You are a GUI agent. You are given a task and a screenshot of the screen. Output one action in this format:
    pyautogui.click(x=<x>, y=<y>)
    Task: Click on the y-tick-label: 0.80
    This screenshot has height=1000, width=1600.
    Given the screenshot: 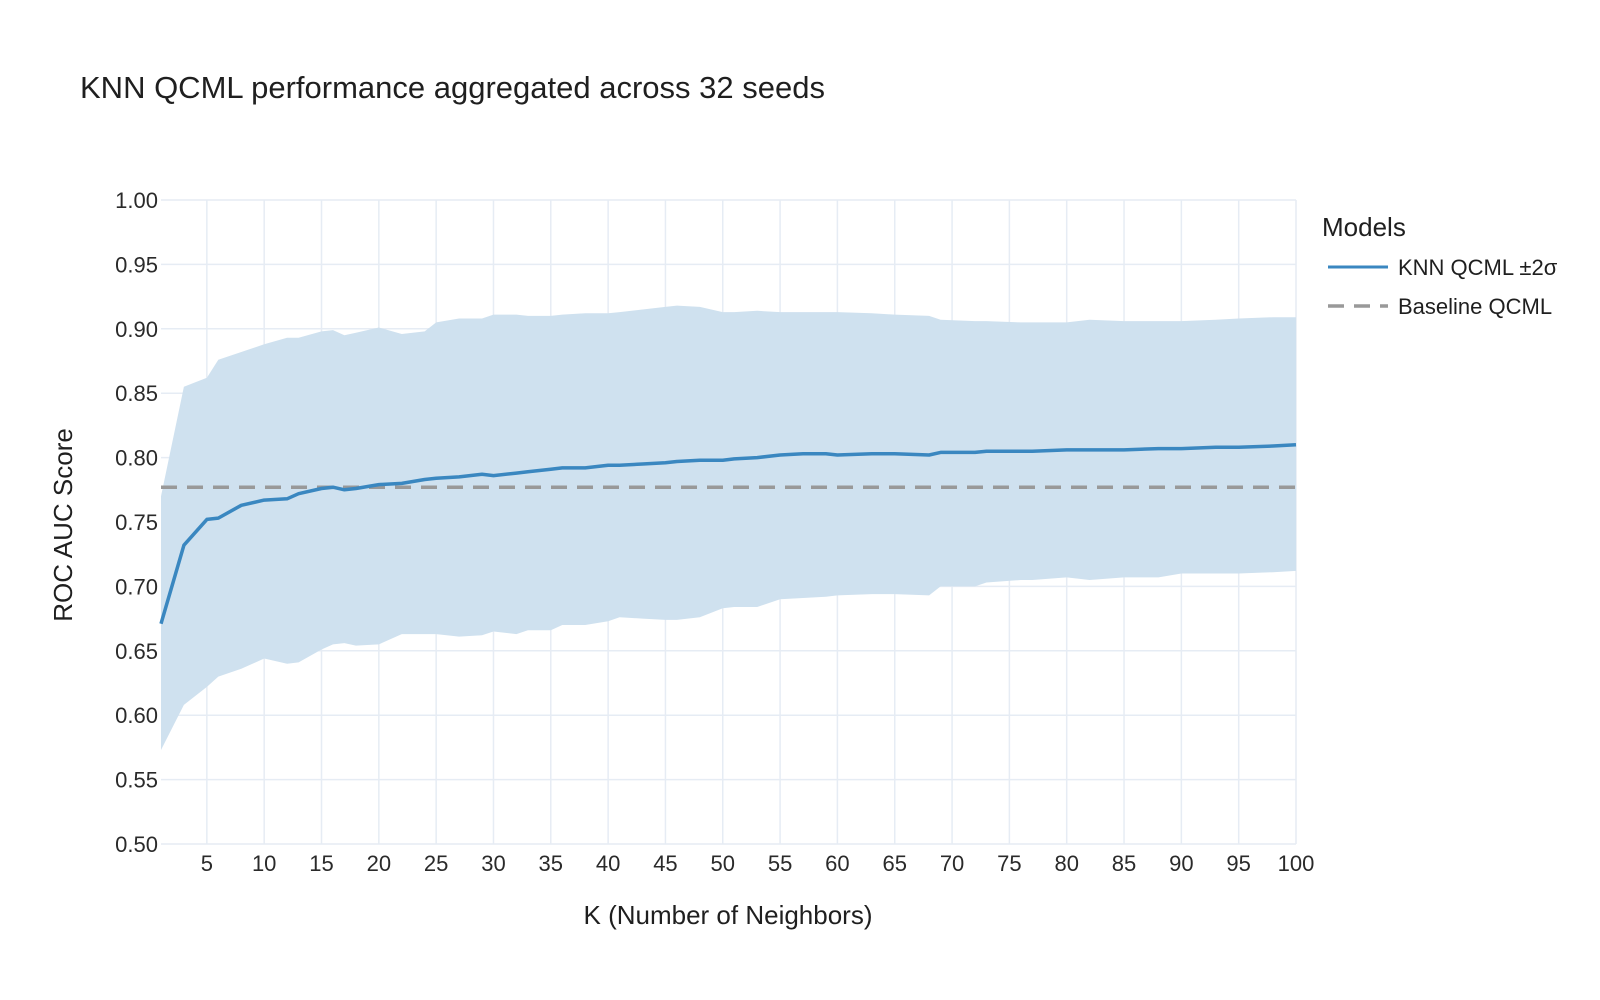 What is the action you would take?
    pyautogui.click(x=136, y=458)
    